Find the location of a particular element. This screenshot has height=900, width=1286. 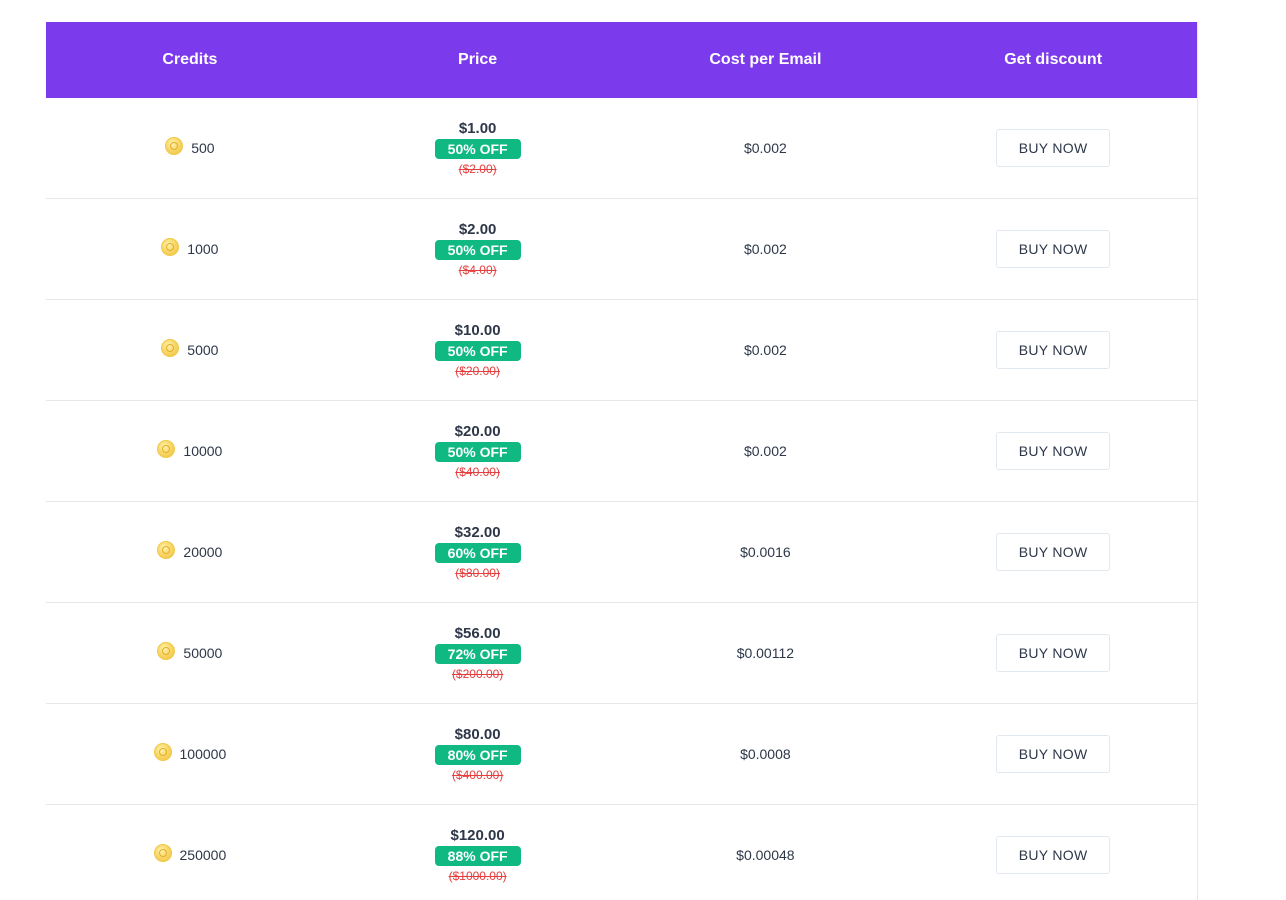

price-stack: $32.00 60% OFF ($80.00) is located at coordinates (477, 552).